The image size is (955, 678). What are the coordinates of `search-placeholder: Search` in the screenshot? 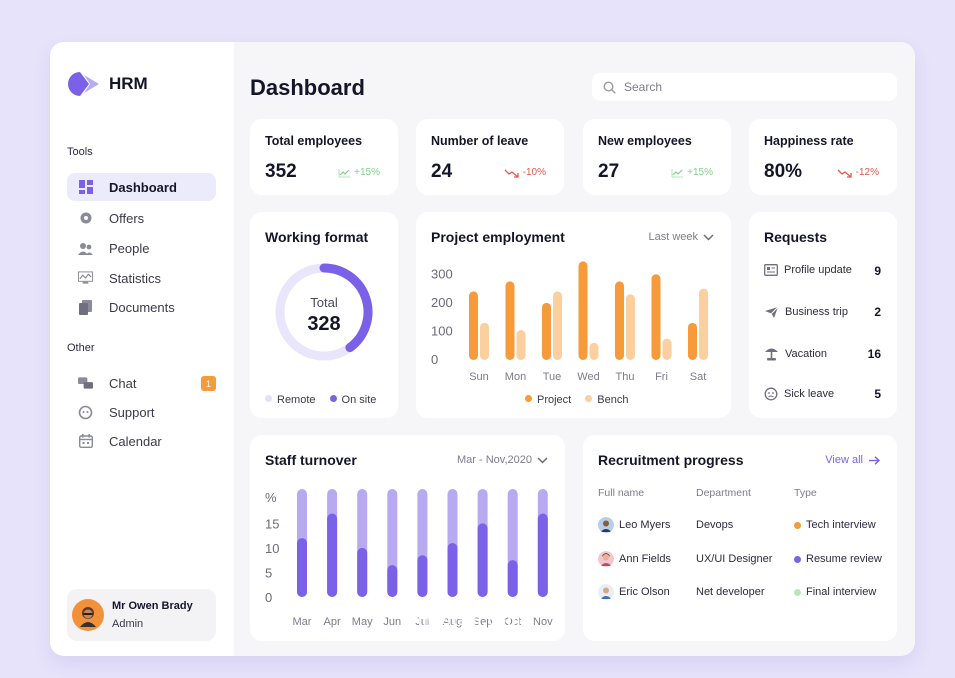 It's located at (643, 87).